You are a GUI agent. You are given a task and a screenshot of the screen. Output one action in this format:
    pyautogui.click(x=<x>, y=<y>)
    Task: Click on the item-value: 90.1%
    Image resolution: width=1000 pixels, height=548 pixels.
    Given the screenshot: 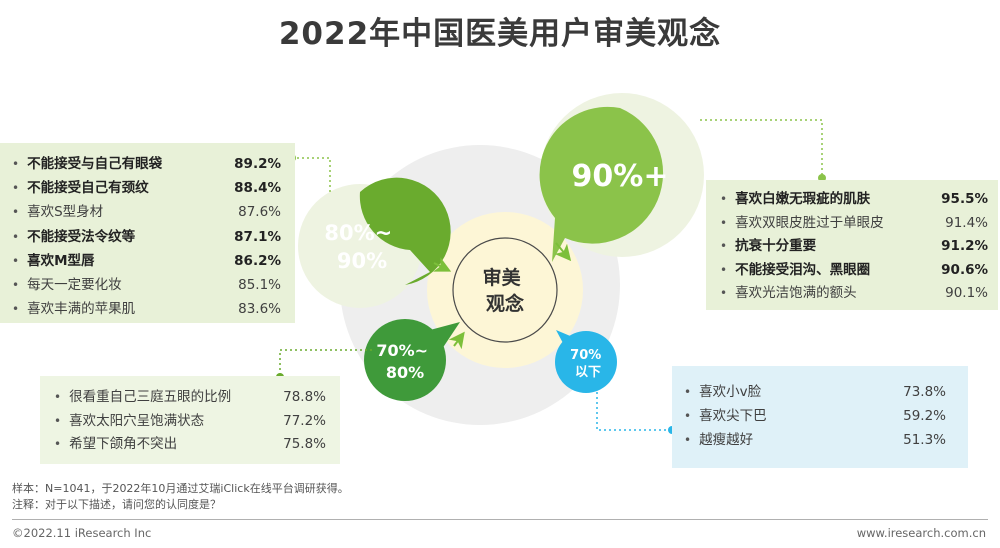 What is the action you would take?
    pyautogui.click(x=966, y=293)
    